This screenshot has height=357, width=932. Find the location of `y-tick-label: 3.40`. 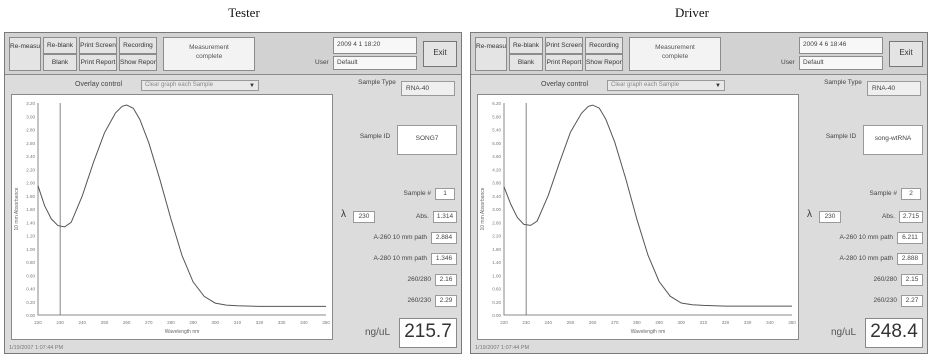

y-tick-label: 3.40 is located at coordinates (496, 196).